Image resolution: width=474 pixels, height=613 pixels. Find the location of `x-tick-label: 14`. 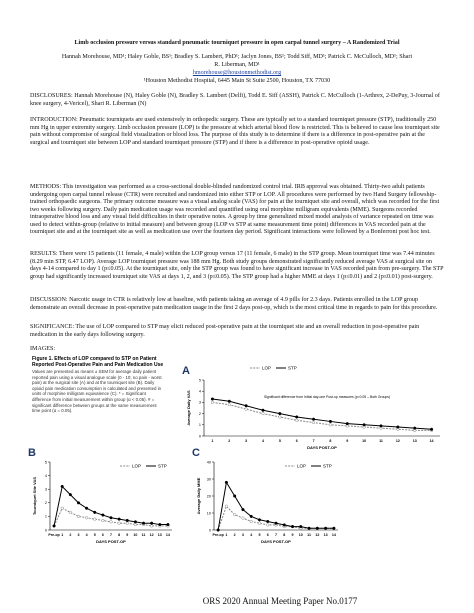

x-tick-label: 14 is located at coordinates (168, 535).